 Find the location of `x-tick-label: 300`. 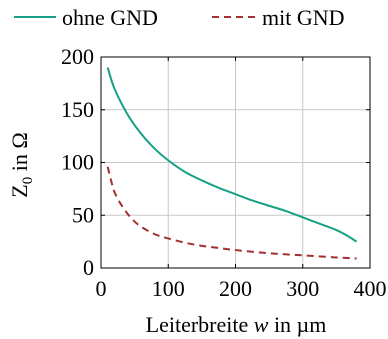

x-tick-label: 300 is located at coordinates (302, 288).